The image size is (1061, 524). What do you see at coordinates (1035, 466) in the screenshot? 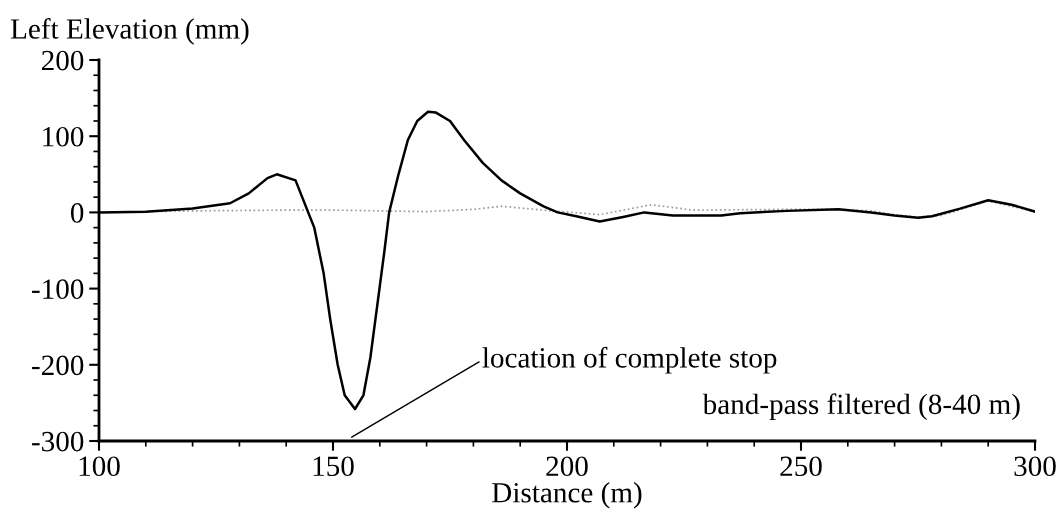
I see `x-tick-label: 300` at bounding box center [1035, 466].